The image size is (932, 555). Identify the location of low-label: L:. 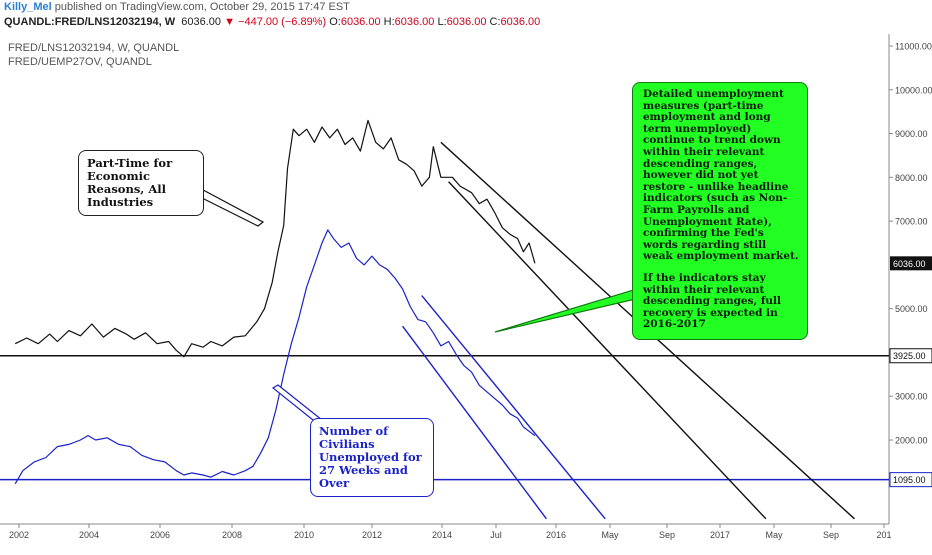
(442, 22).